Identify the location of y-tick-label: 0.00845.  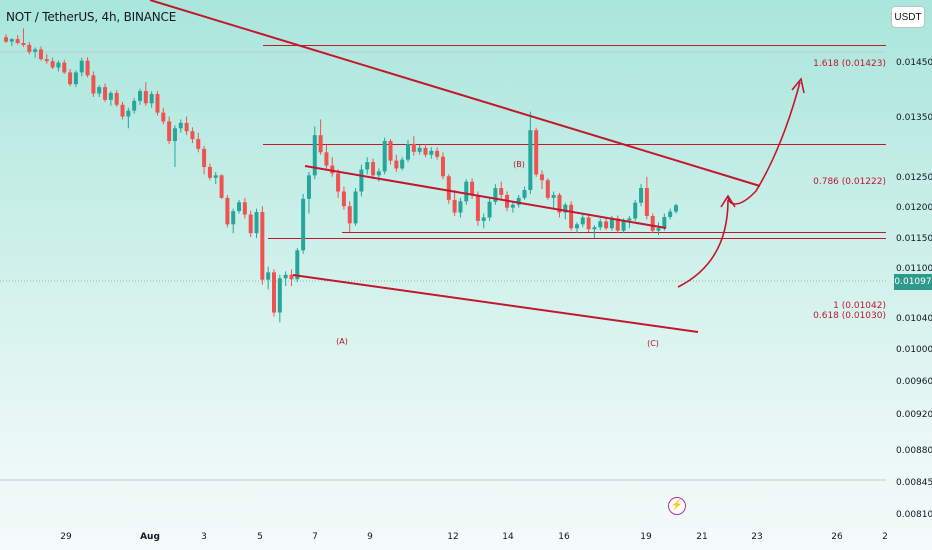
(914, 483).